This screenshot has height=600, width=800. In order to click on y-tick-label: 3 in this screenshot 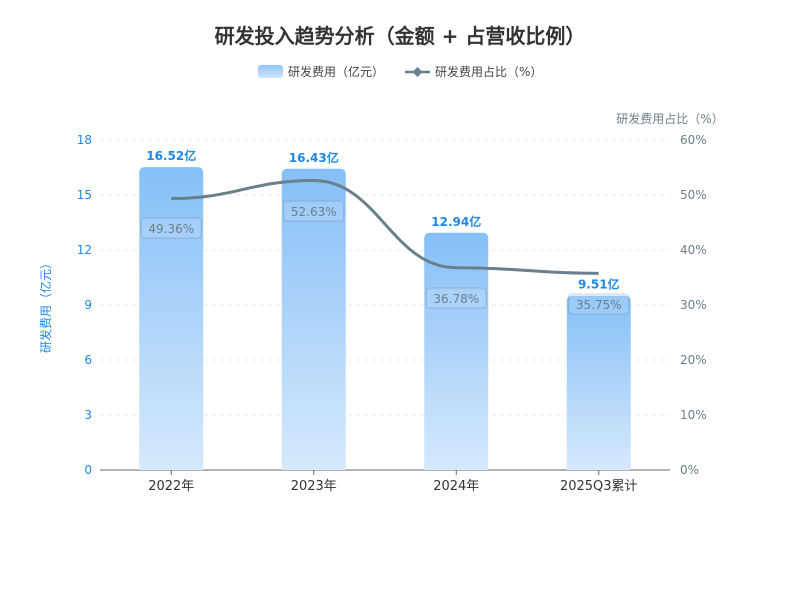, I will do `click(88, 415)`.